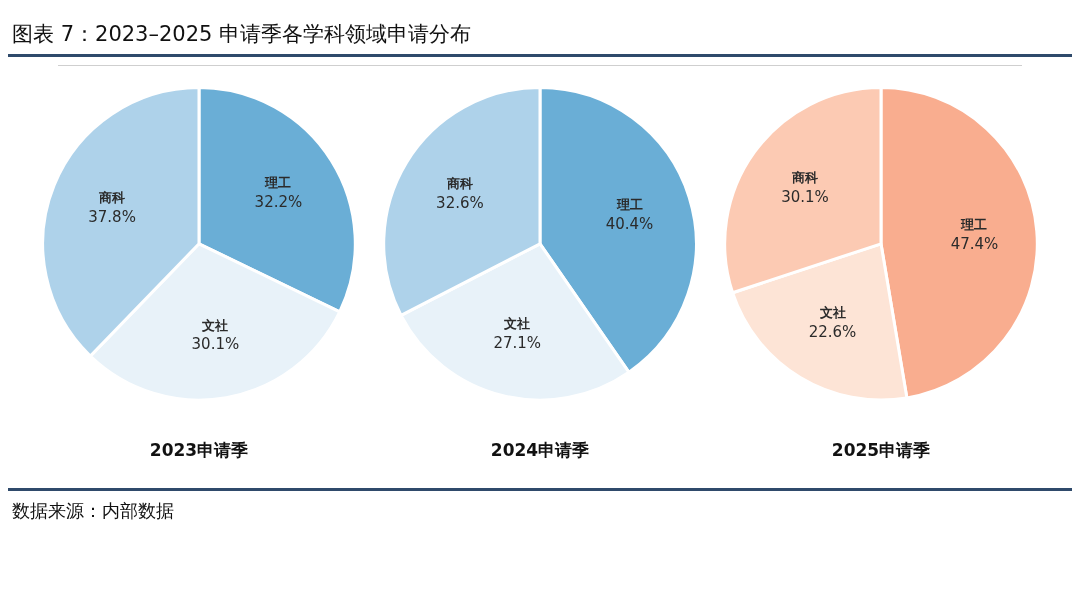 This screenshot has height=598, width=1080. Describe the element at coordinates (460, 202) in the screenshot. I see `data-label: 32.6%` at that location.